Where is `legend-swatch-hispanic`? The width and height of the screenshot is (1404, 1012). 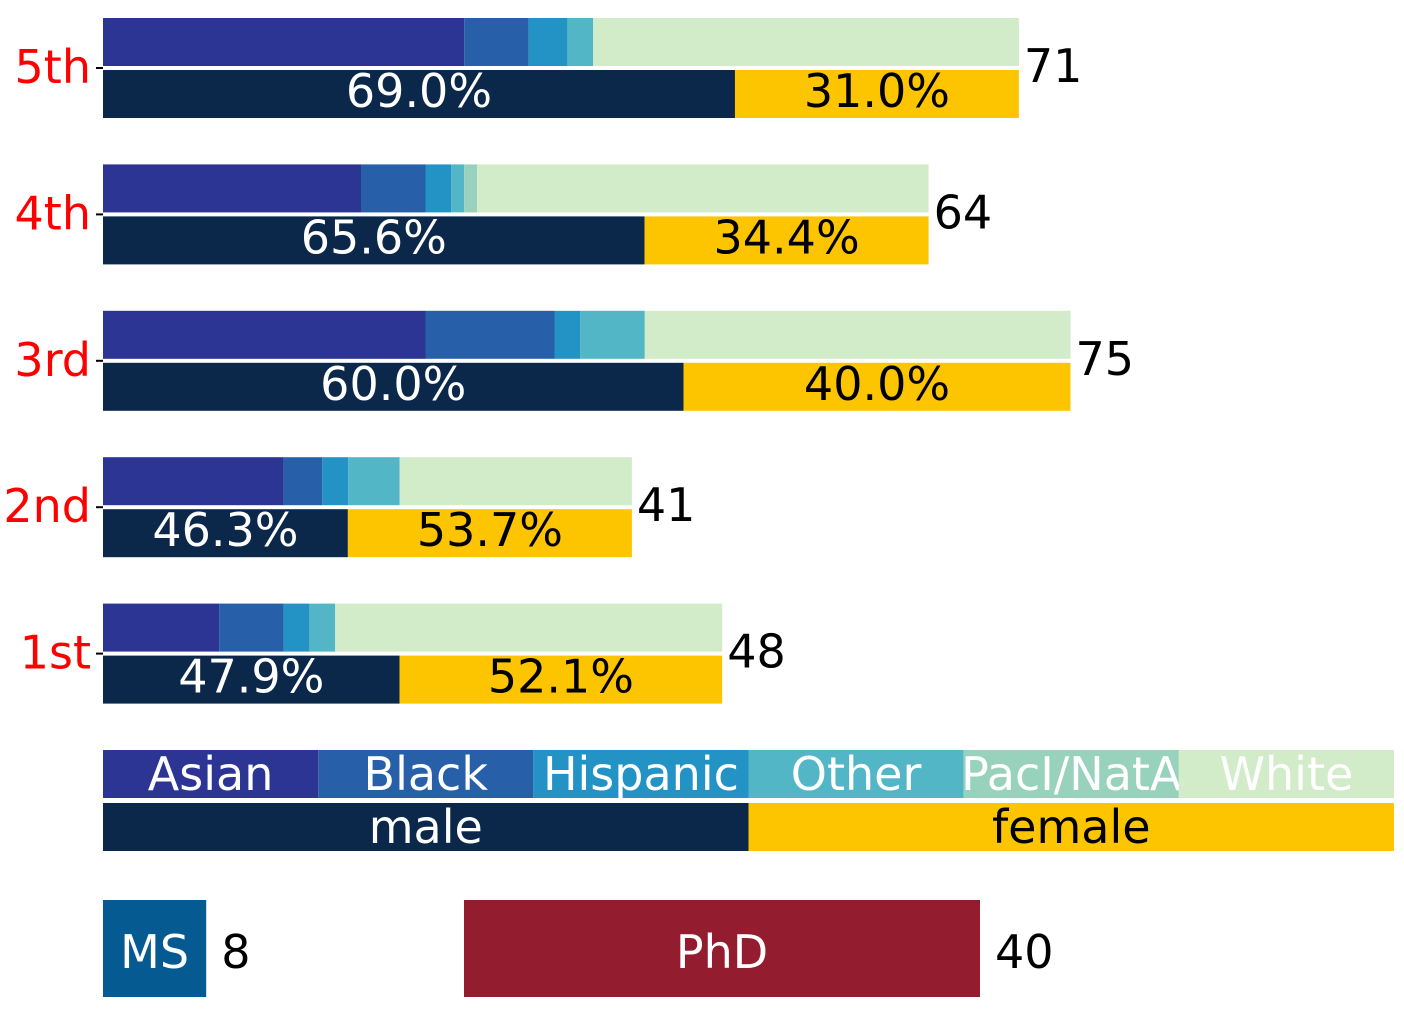 legend-swatch-hispanic is located at coordinates (641, 774).